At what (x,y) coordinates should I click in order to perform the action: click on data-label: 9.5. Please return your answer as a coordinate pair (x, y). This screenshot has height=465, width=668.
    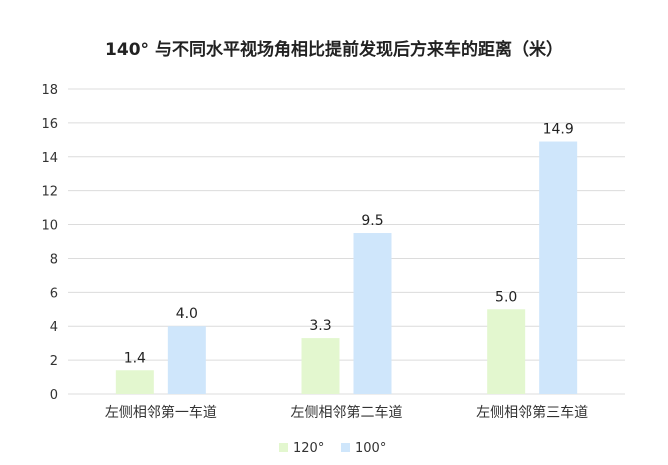
    Looking at the image, I should click on (372, 221).